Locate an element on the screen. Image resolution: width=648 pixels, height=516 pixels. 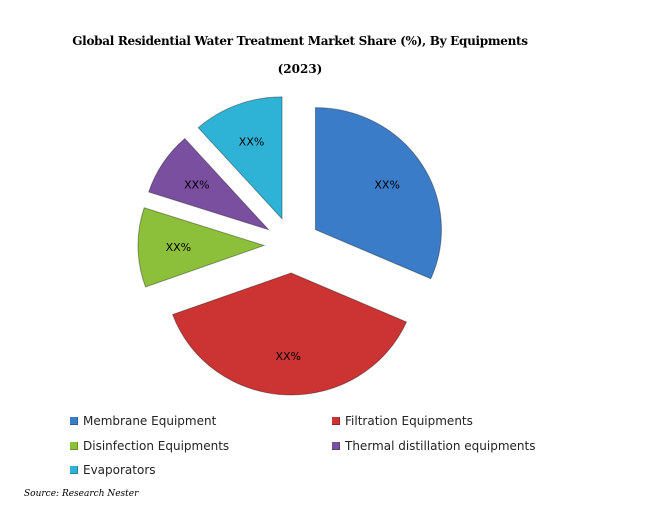
legend-swatch-disinfection is located at coordinates (74, 446).